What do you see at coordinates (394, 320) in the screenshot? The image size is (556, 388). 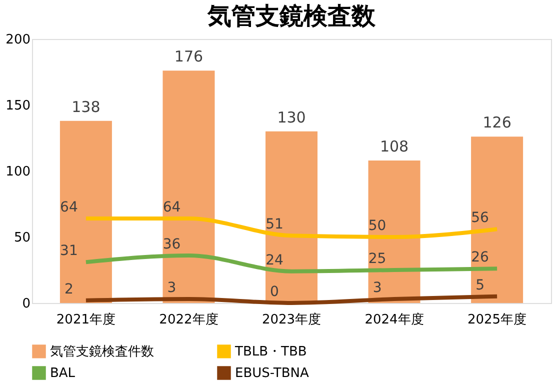 I see `x-tick-label: 2024年度` at bounding box center [394, 320].